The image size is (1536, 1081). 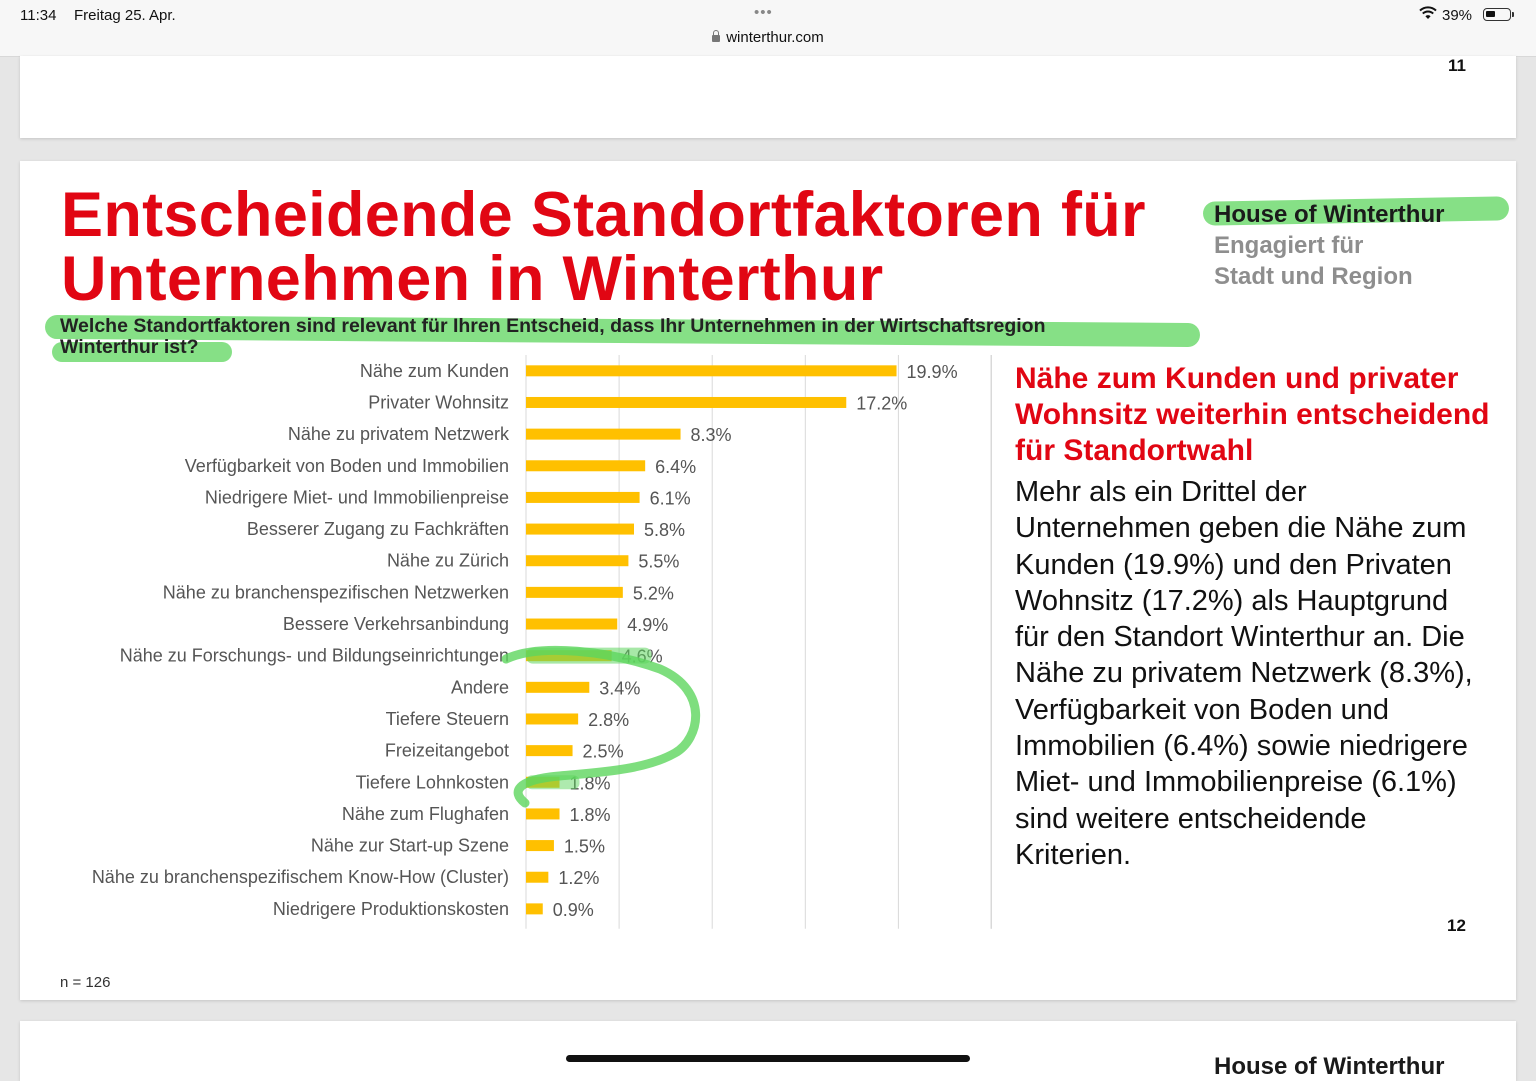 What do you see at coordinates (608, 720) in the screenshot?
I see `data-label: 2.8%` at bounding box center [608, 720].